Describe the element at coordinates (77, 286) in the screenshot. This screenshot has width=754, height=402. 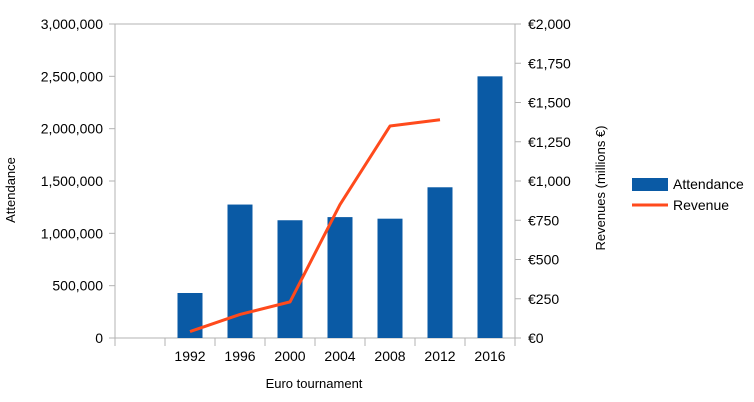
I see `y-tick-label: 500,000` at that location.